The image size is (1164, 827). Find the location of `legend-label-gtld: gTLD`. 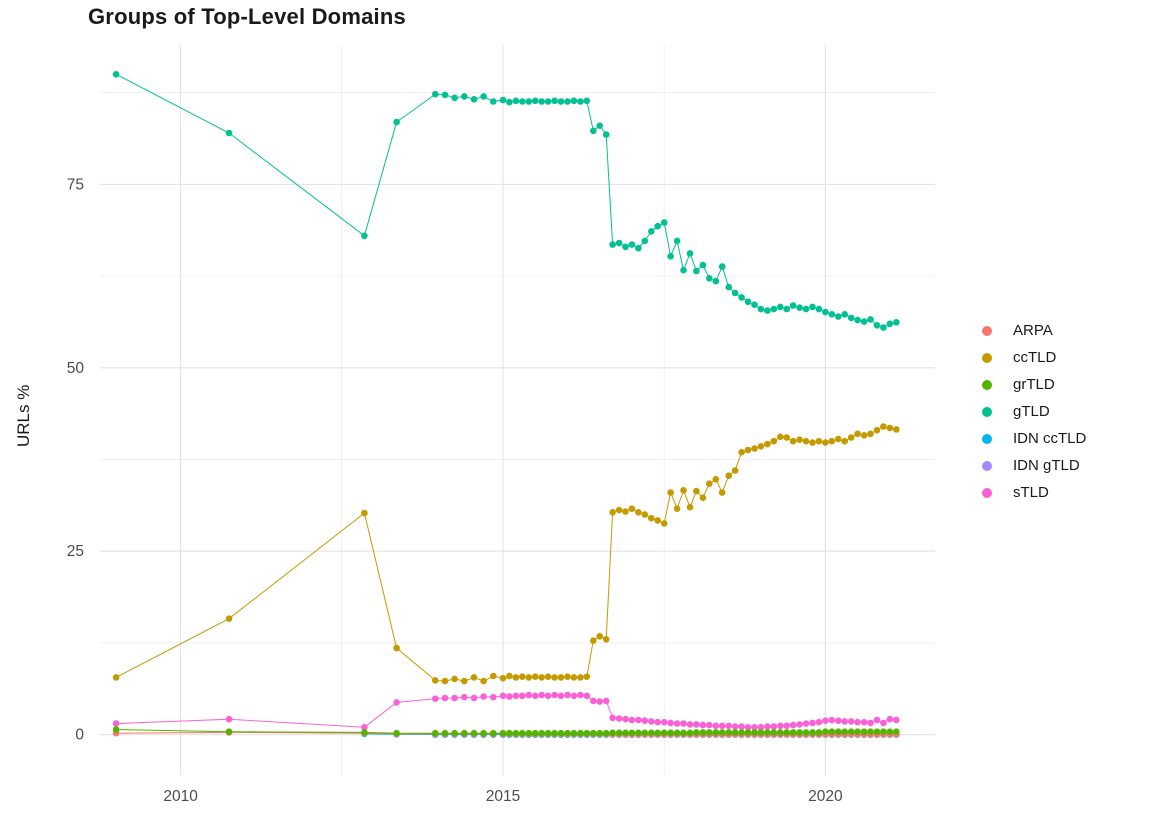

legend-label-gtld: gTLD is located at coordinates (1031, 411).